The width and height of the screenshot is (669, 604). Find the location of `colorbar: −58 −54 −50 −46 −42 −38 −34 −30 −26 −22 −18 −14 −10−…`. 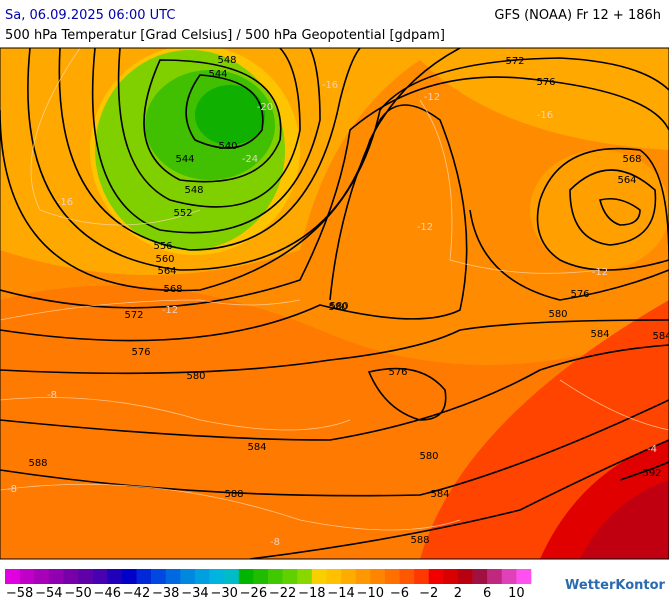

colorbar: −58 −54 −50 −46 −42 −38 −34 −30 −26 −22 −18 −14 −10−… is located at coordinates (268, 585).